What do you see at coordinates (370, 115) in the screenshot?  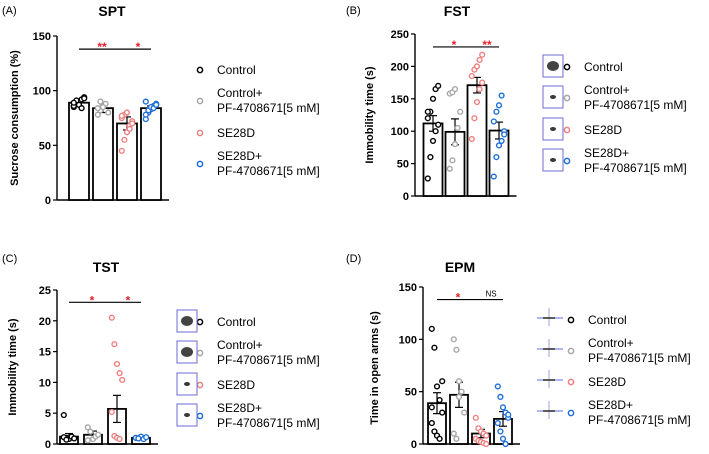 I see `y-axis-label: Immobility time (s)` at bounding box center [370, 115].